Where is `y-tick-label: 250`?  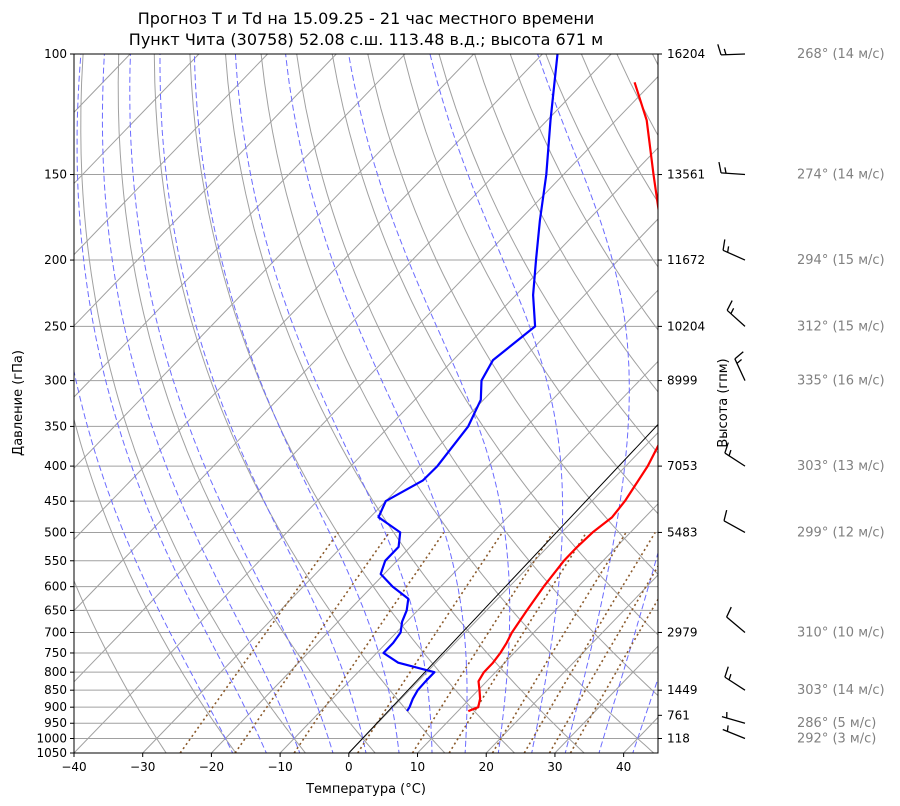 y-tick-label: 250 is located at coordinates (55, 326).